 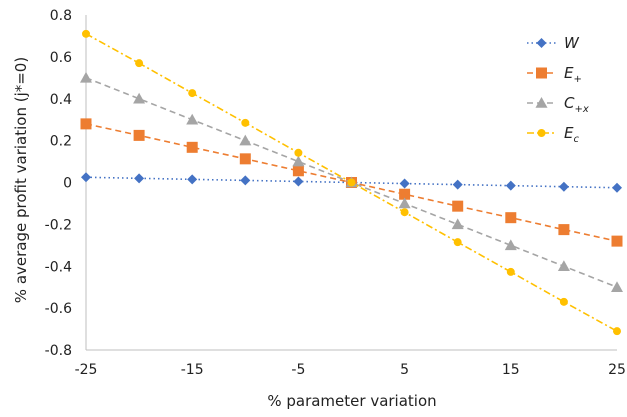 I want to click on y-tick-label: -0.8, so click(x=58, y=351).